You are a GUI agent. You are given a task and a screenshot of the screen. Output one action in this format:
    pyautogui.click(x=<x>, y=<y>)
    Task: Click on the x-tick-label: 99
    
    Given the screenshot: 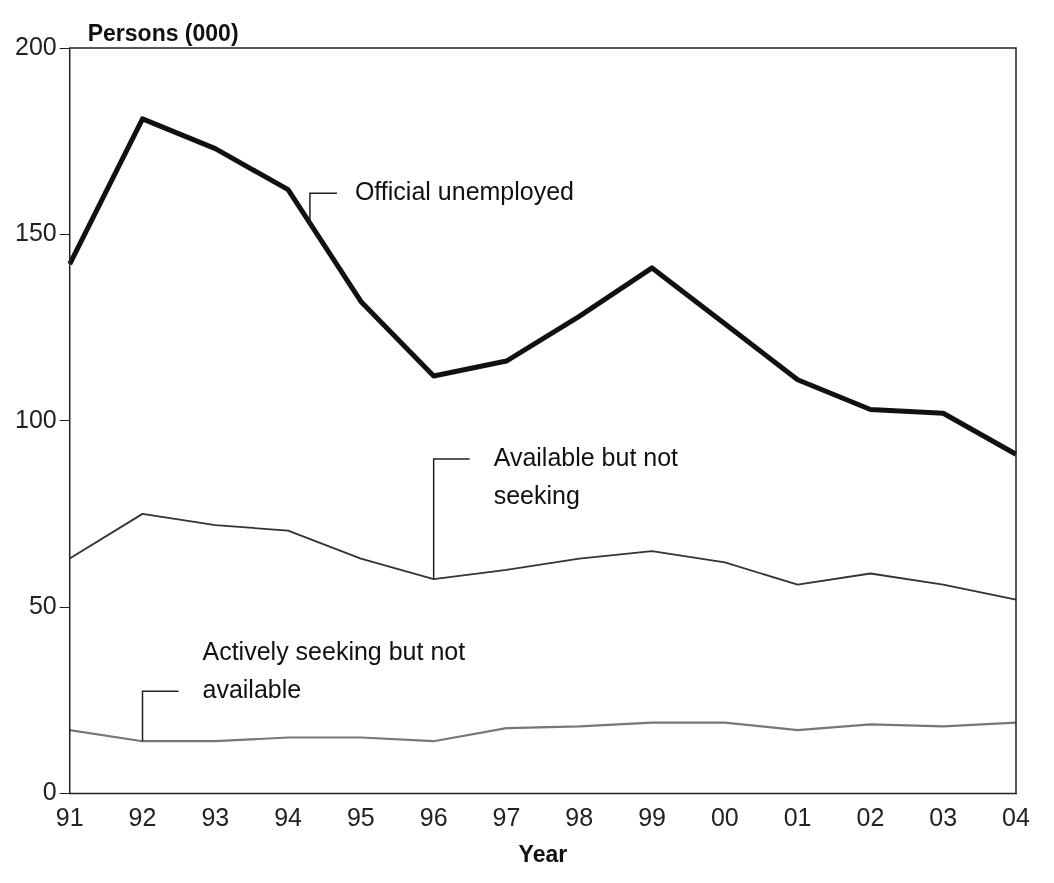 What is the action you would take?
    pyautogui.click(x=652, y=817)
    